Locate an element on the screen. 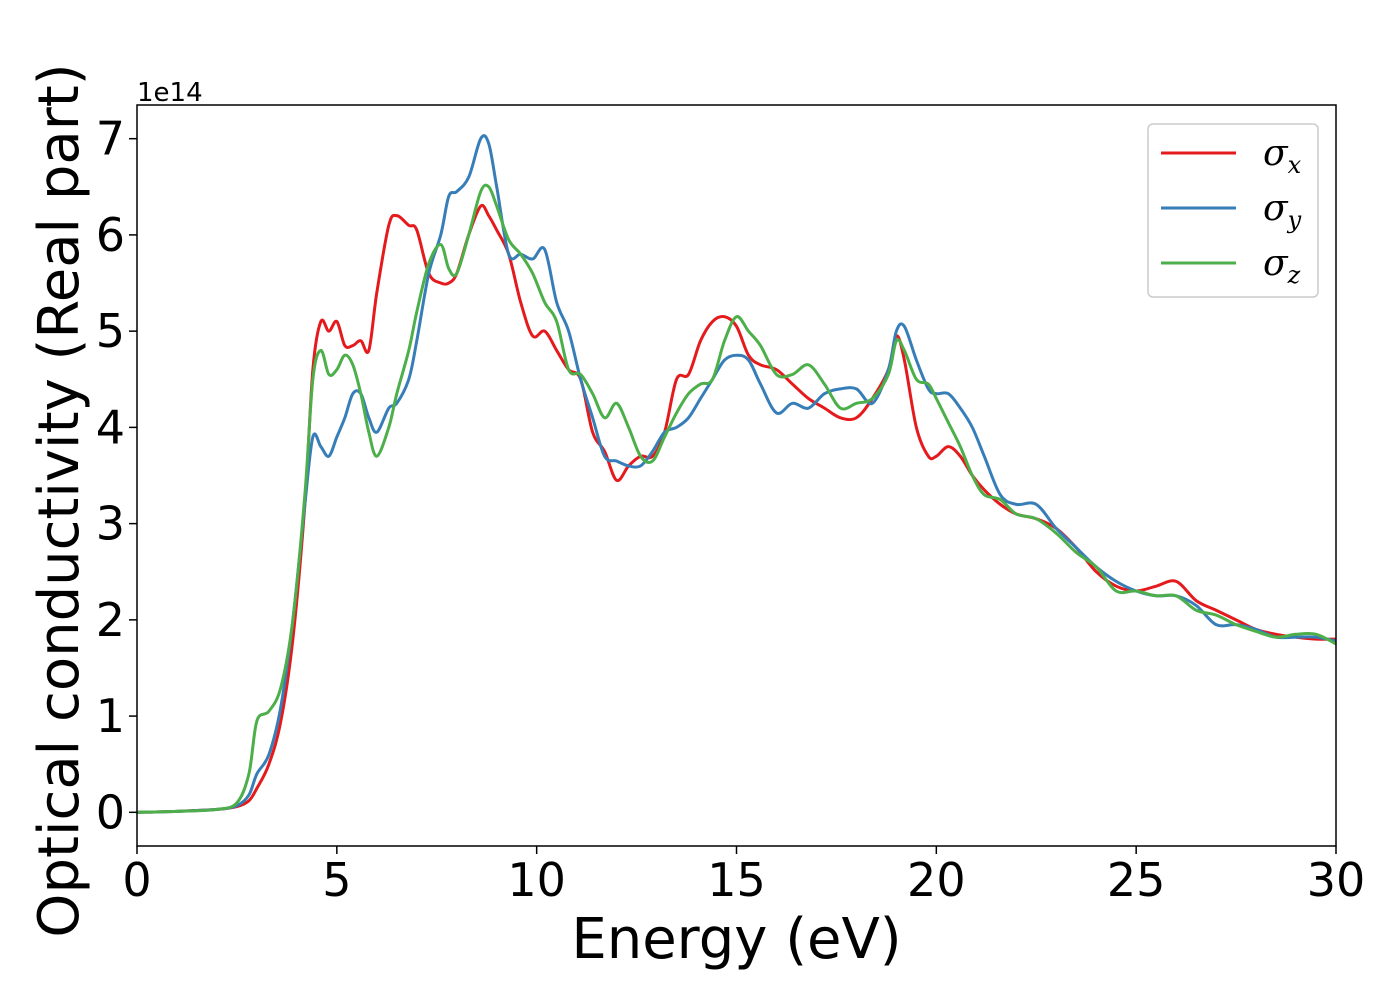 Image resolution: width=1400 pixels, height=1000 pixels. x-axis-label: Energy (eV) is located at coordinates (736, 939).